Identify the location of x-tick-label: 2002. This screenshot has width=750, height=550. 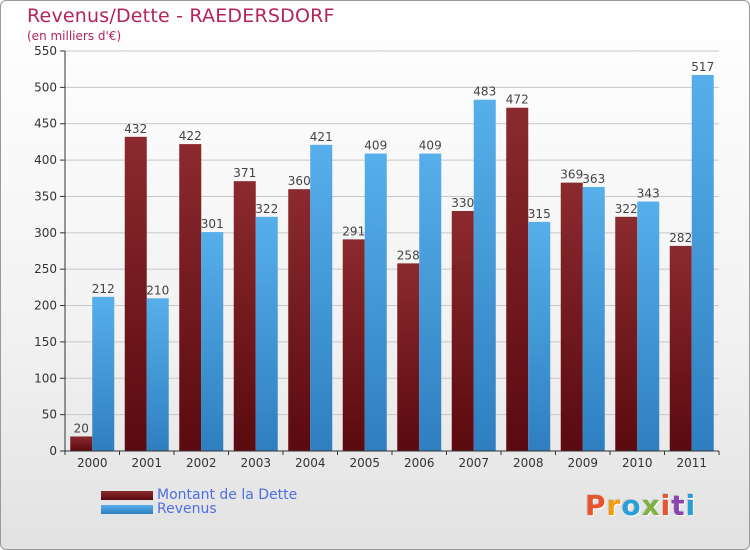
(201, 463).